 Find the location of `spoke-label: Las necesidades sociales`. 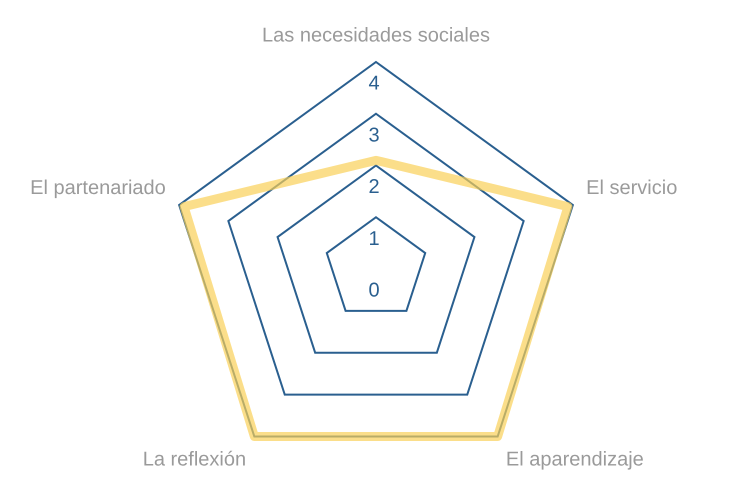

spoke-label: Las necesidades sociales is located at coordinates (376, 35).